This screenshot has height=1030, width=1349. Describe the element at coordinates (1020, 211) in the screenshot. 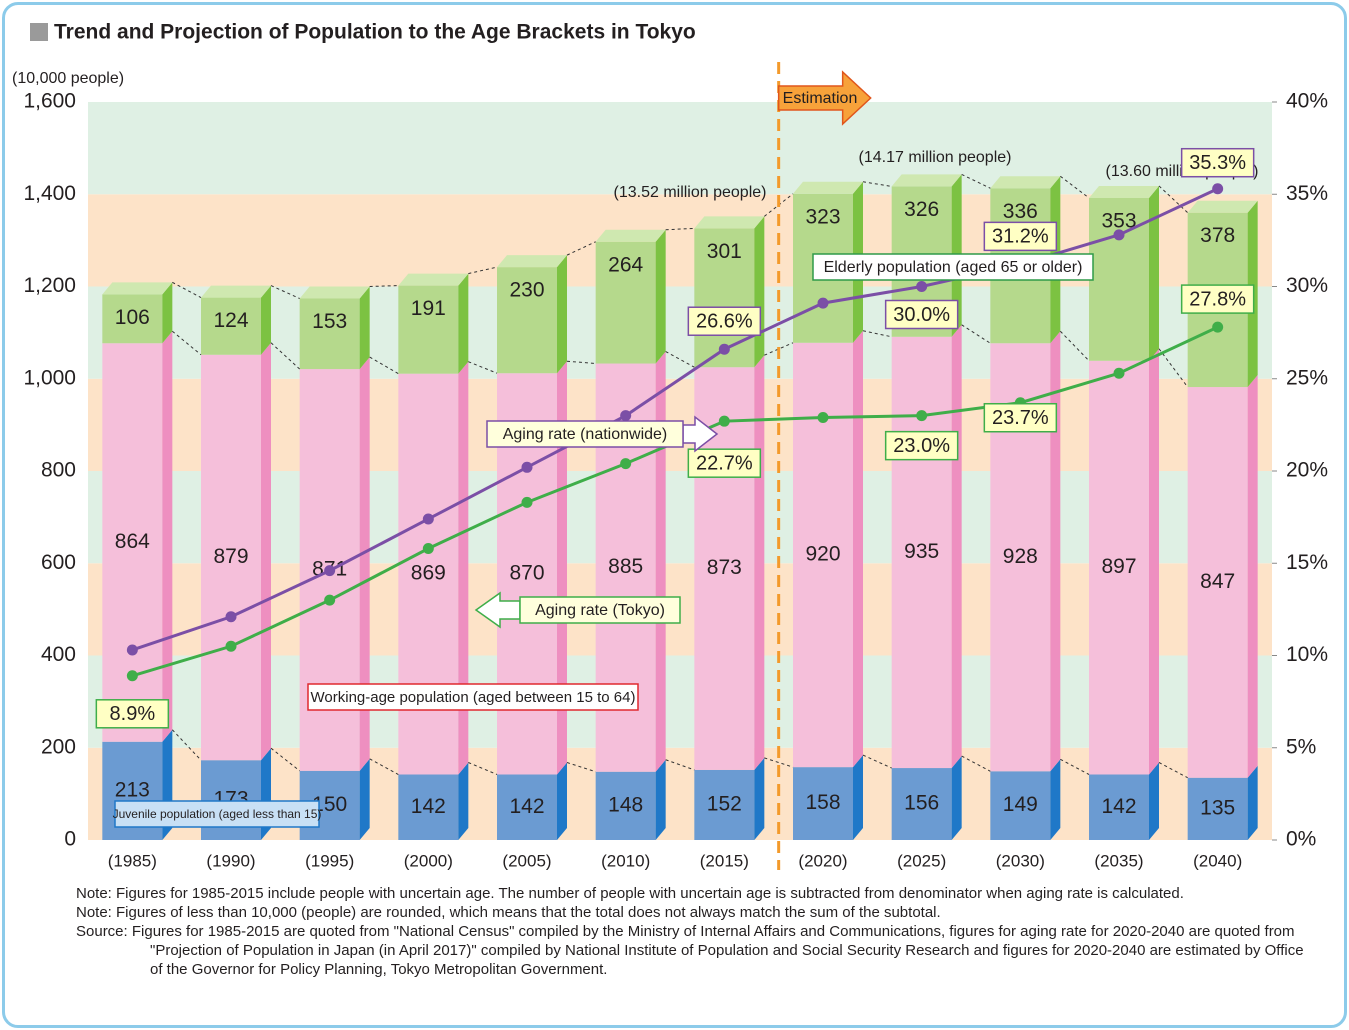

I see `segment-label: 336` at that location.